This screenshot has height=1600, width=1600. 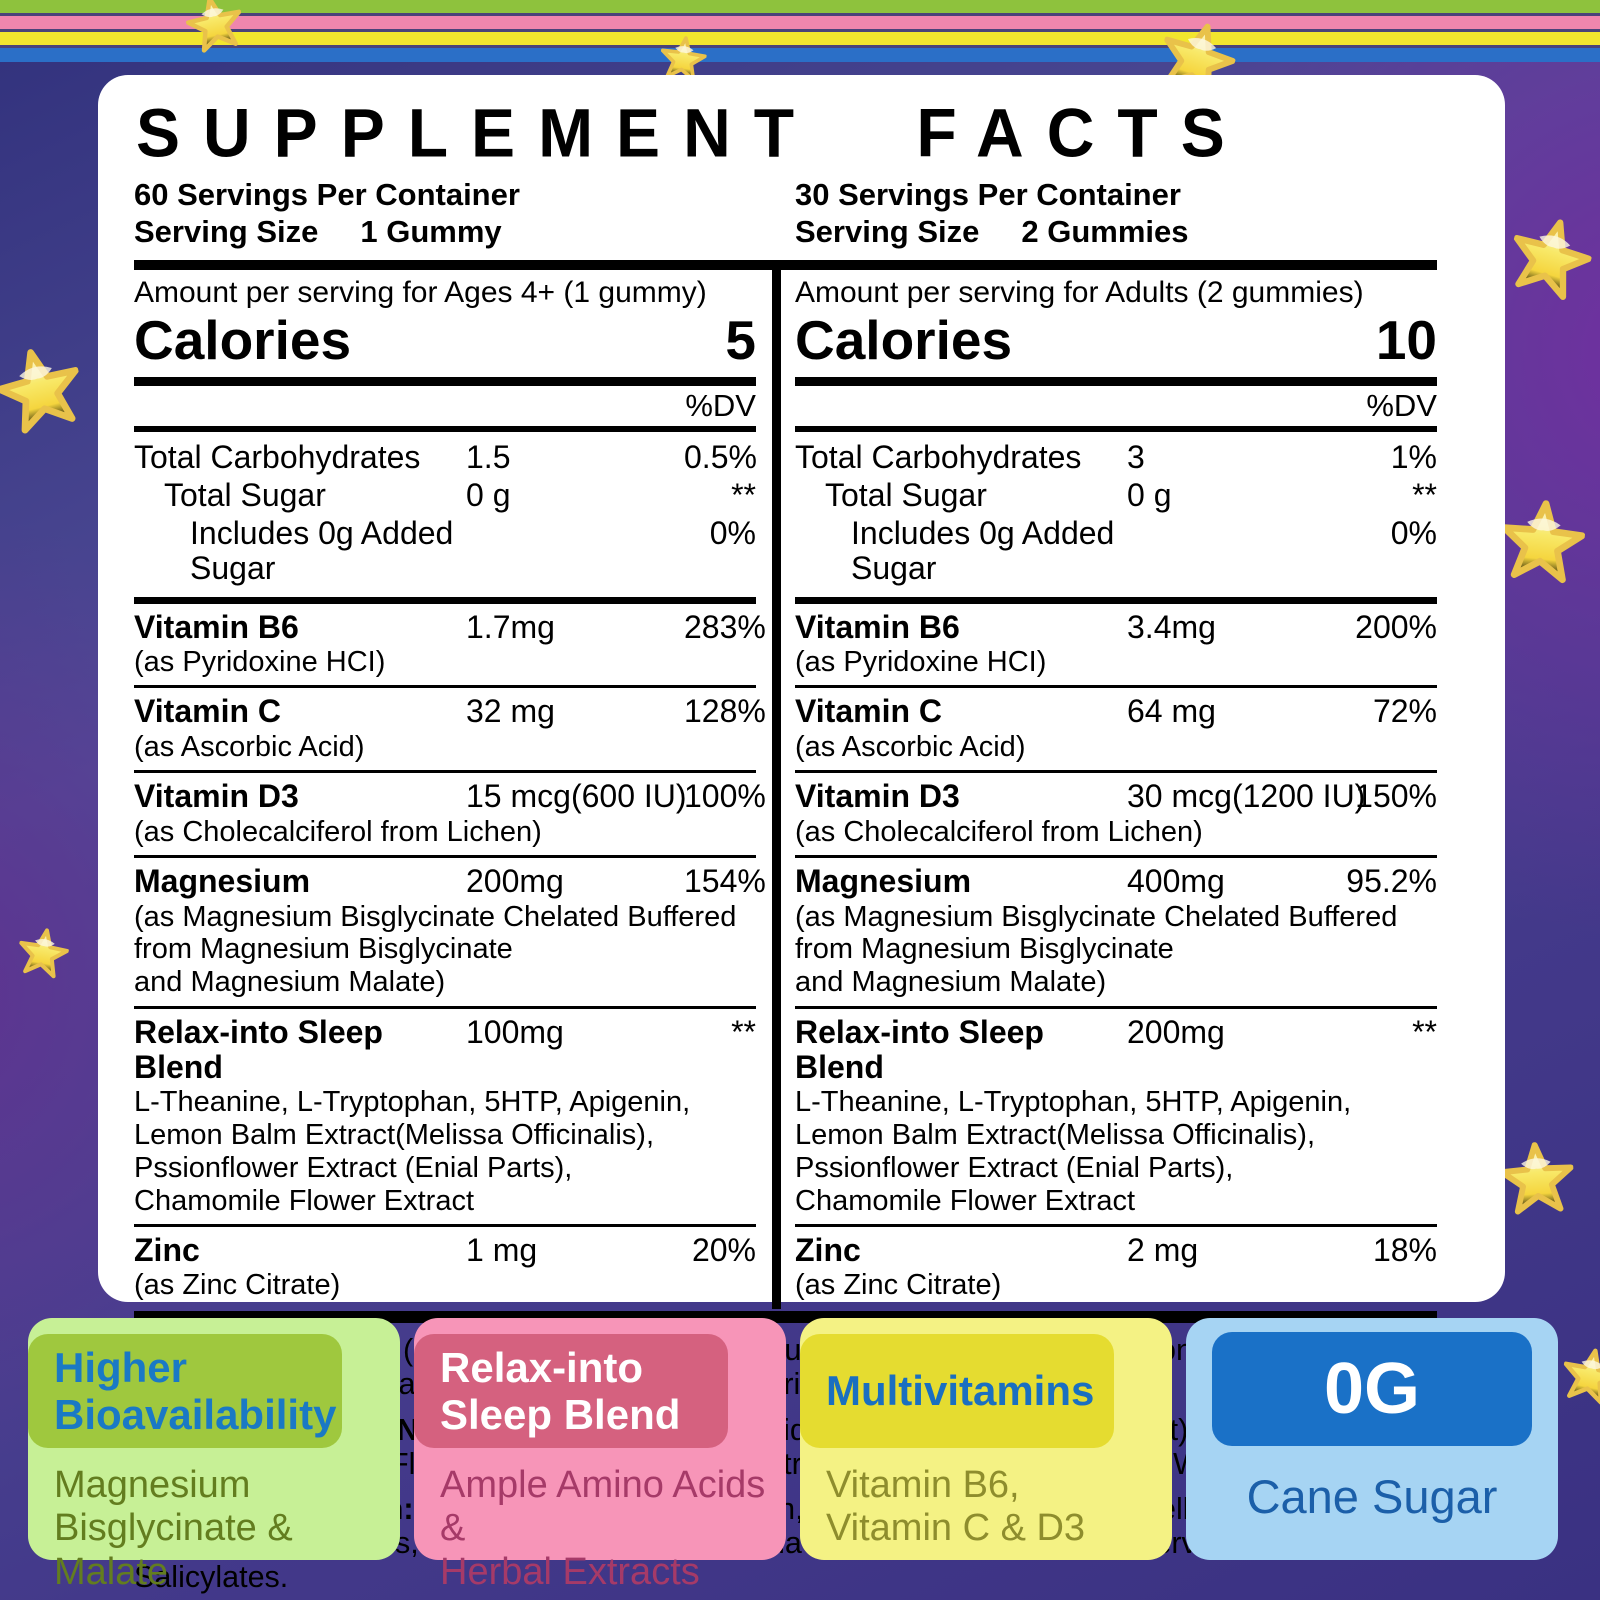 I want to click on carb-amount, so click(x=1236, y=551).